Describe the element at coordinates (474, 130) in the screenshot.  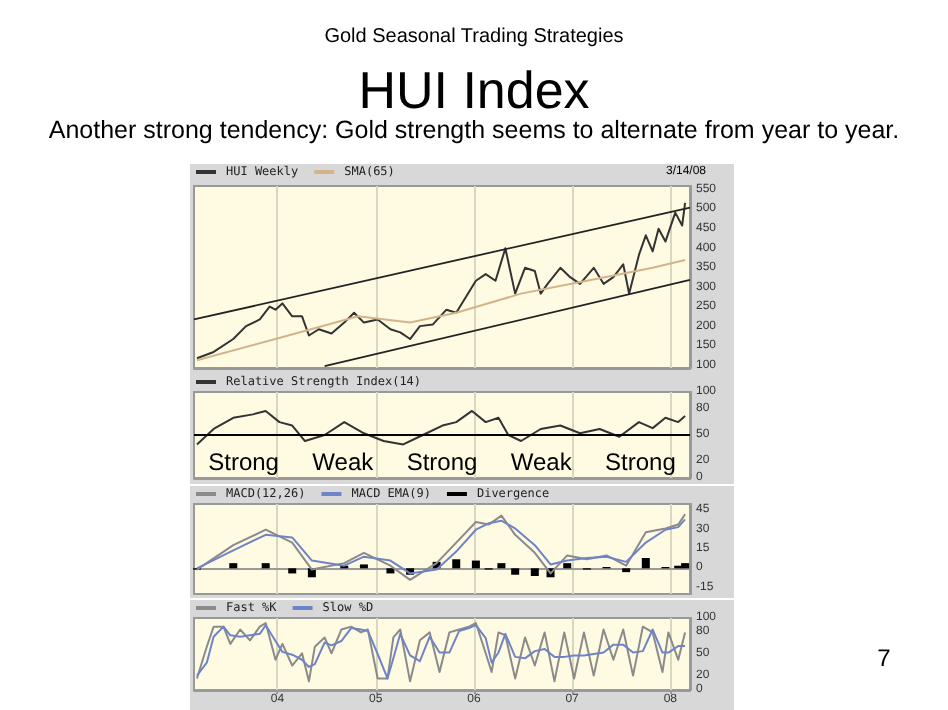
I see `chart-subtitle: Another strong tendency: Gold strength seems to alternate from year to year.` at that location.